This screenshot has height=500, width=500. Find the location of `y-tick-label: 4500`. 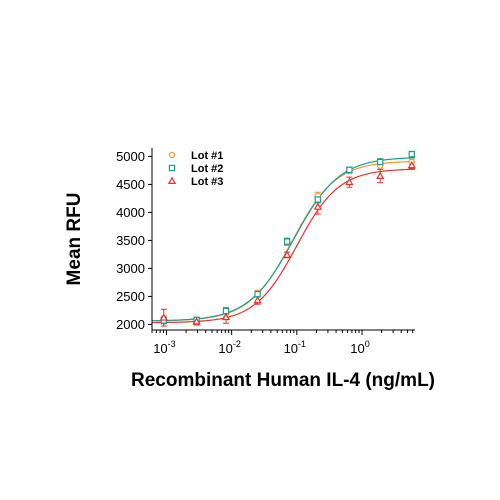

y-tick-label: 4500 is located at coordinates (130, 184).